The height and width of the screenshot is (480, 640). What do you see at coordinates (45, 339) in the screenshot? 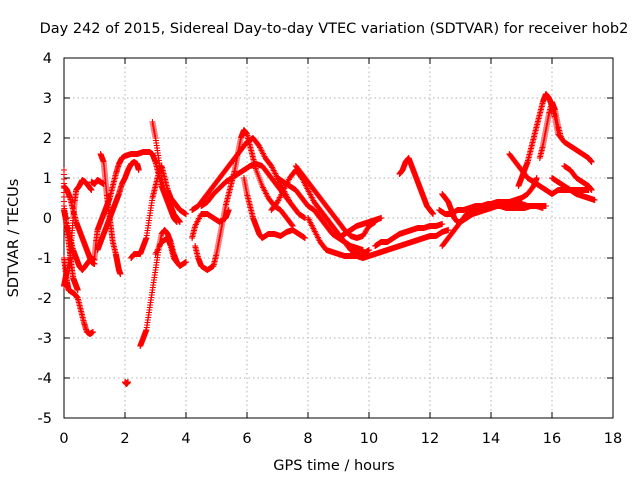
I see `y-tick-label: -3` at bounding box center [45, 339].